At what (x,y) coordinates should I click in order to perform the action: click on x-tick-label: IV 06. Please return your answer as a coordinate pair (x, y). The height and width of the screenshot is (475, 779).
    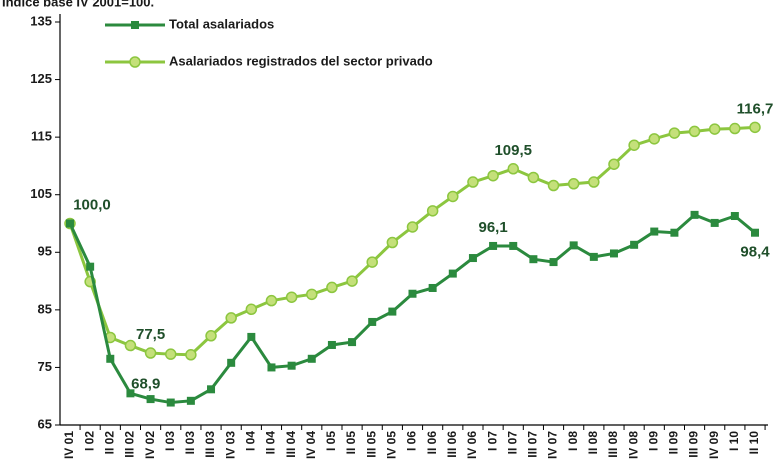
    Looking at the image, I should click on (472, 445).